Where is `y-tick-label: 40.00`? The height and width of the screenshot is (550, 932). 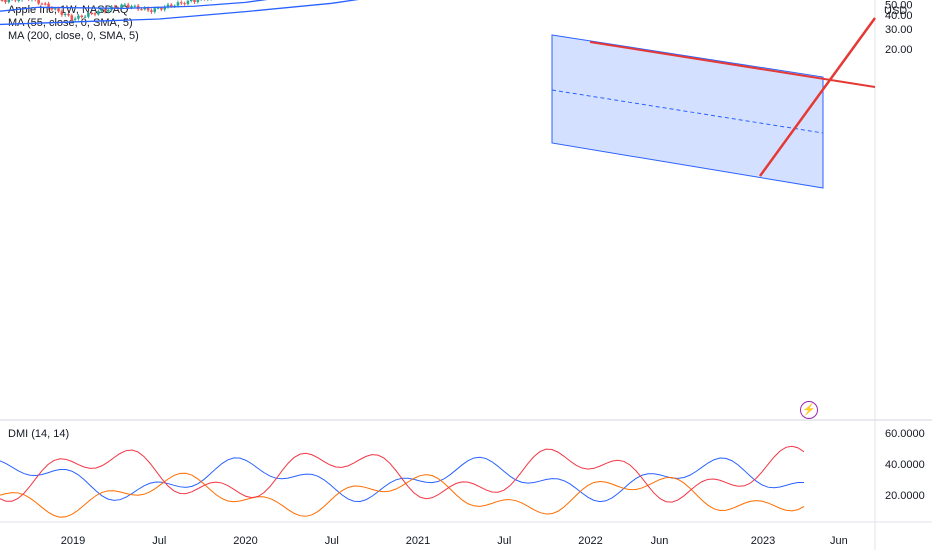 y-tick-label: 40.00 is located at coordinates (899, 16).